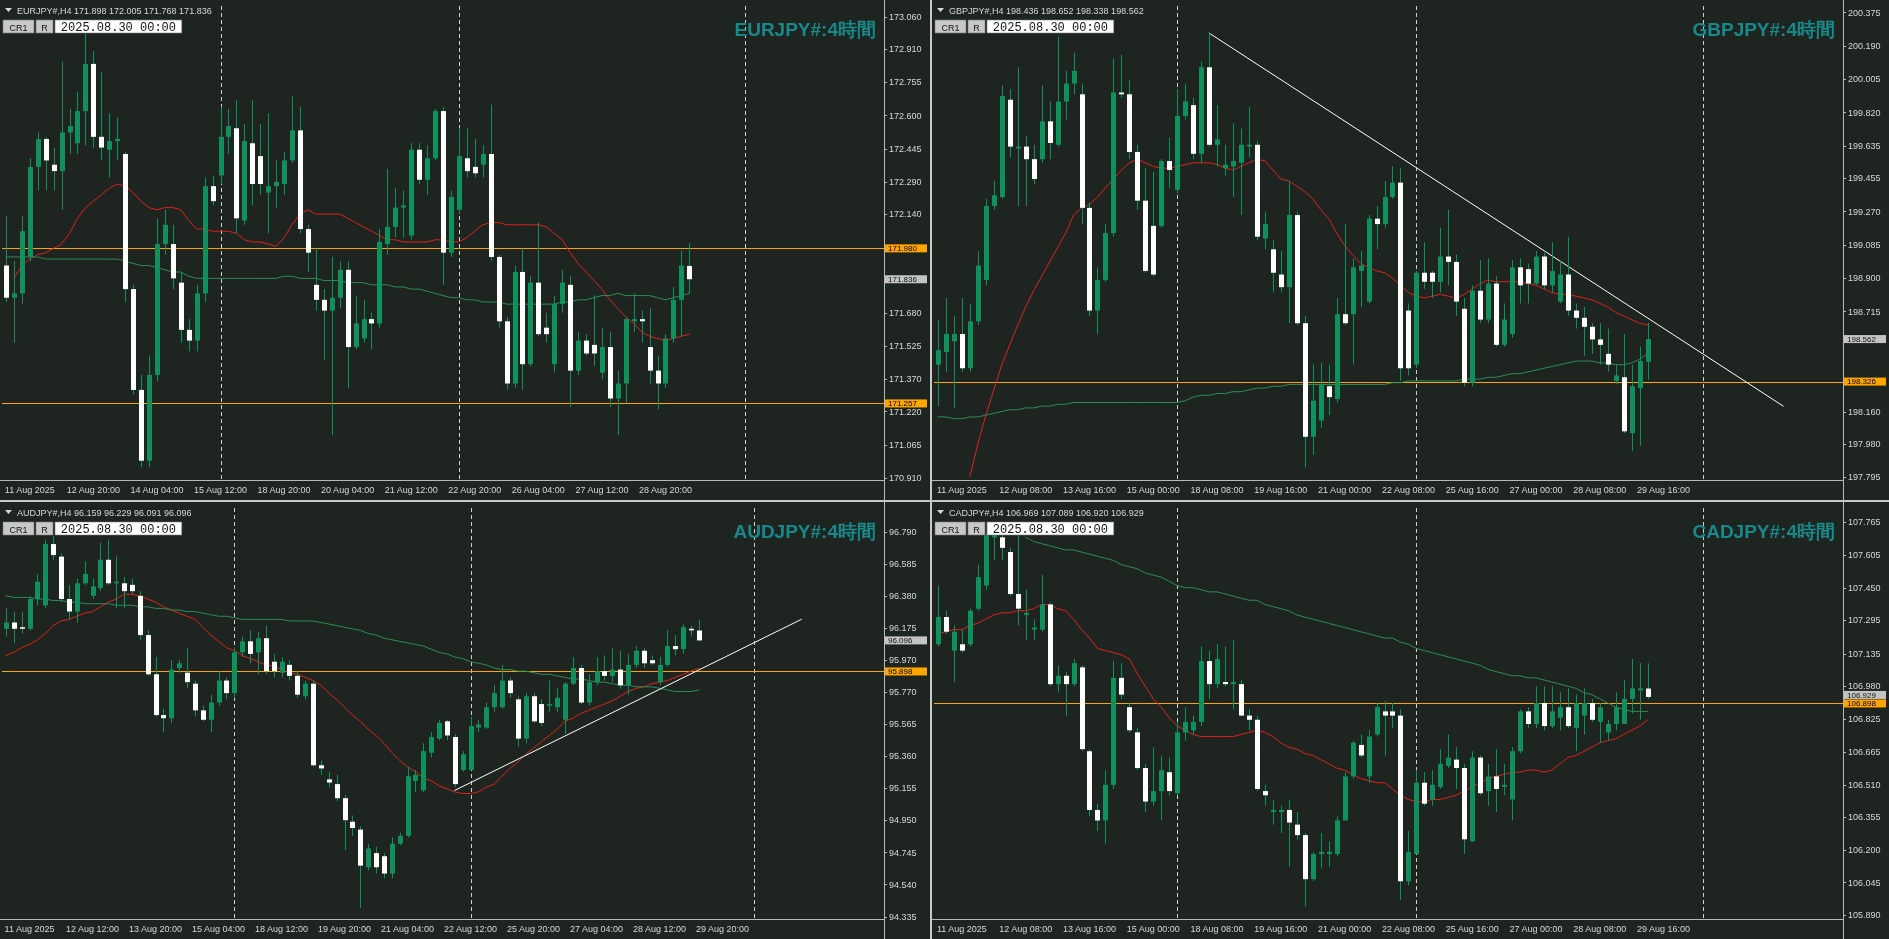  Describe the element at coordinates (1864, 178) in the screenshot. I see `y-tick-label: 199.455` at that location.